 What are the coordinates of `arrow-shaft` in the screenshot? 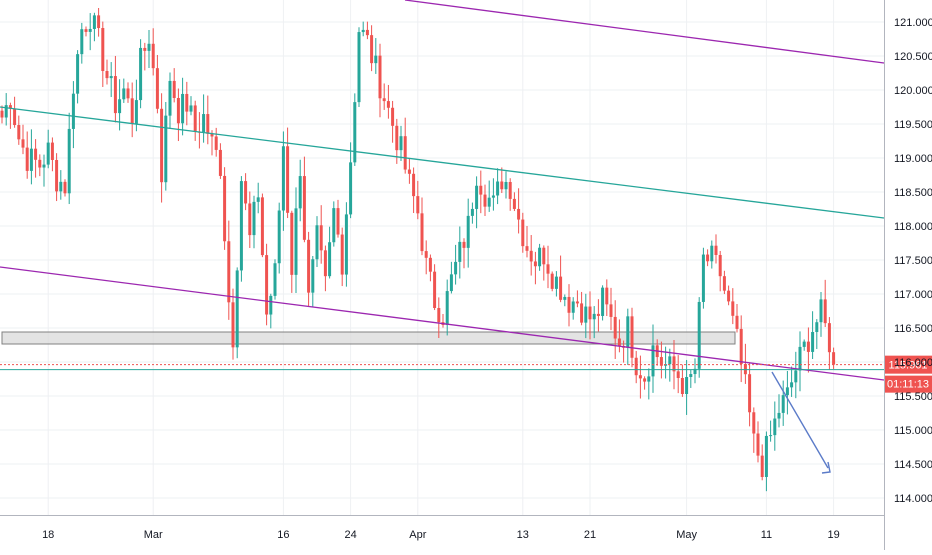 It's located at (800, 420).